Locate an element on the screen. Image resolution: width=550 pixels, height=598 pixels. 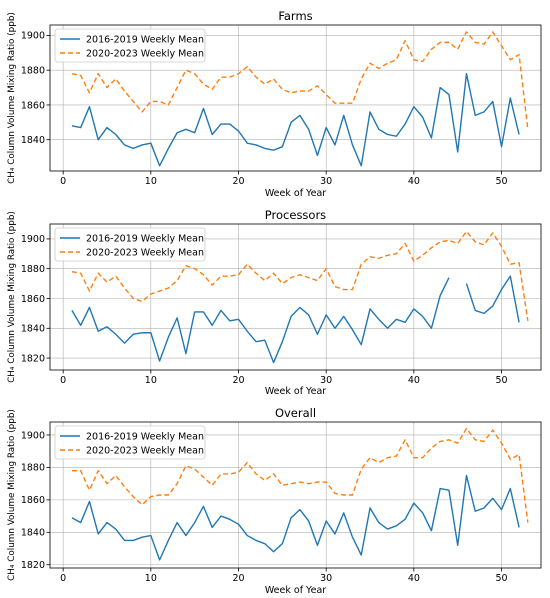
chart-title: Processors is located at coordinates (295, 215).